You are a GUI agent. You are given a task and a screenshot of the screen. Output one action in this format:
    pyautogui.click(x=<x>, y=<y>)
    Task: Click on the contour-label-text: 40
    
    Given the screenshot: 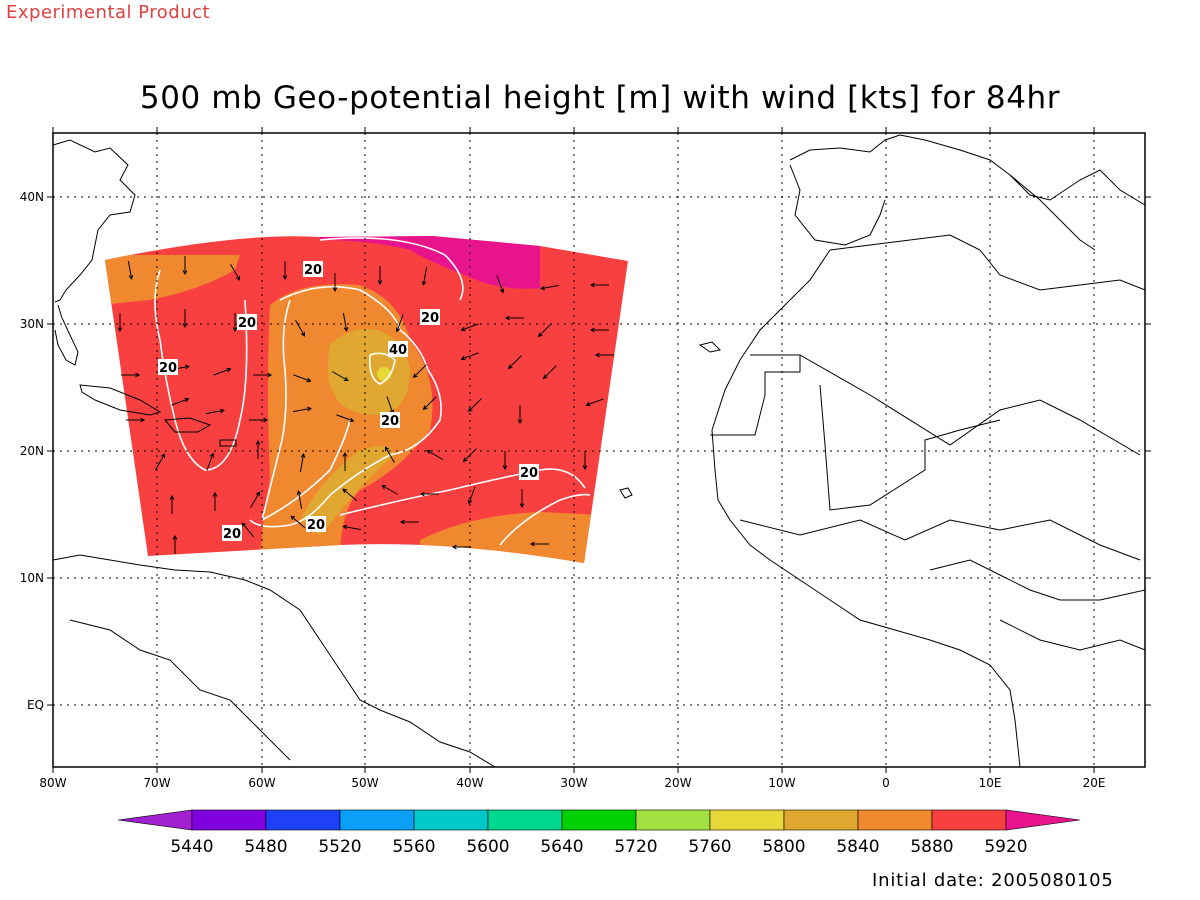 What is the action you would take?
    pyautogui.click(x=398, y=350)
    